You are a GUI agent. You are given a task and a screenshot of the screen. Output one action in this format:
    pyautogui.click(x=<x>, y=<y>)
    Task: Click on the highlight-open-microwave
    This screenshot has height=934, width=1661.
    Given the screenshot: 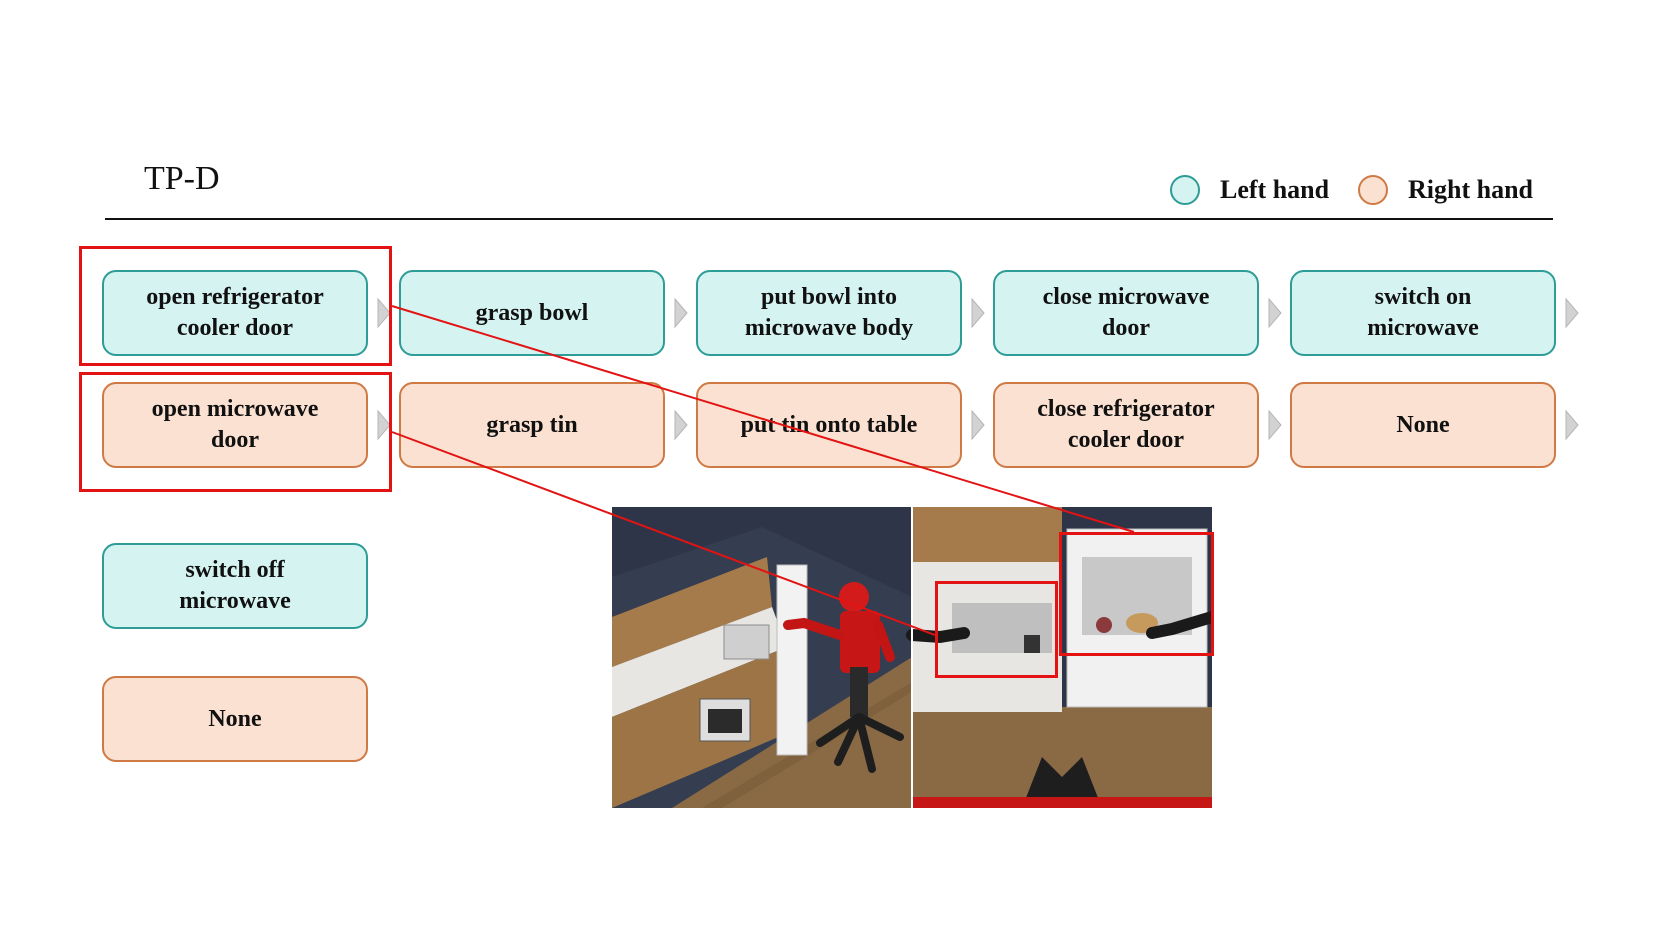 What is the action you would take?
    pyautogui.click(x=235, y=432)
    